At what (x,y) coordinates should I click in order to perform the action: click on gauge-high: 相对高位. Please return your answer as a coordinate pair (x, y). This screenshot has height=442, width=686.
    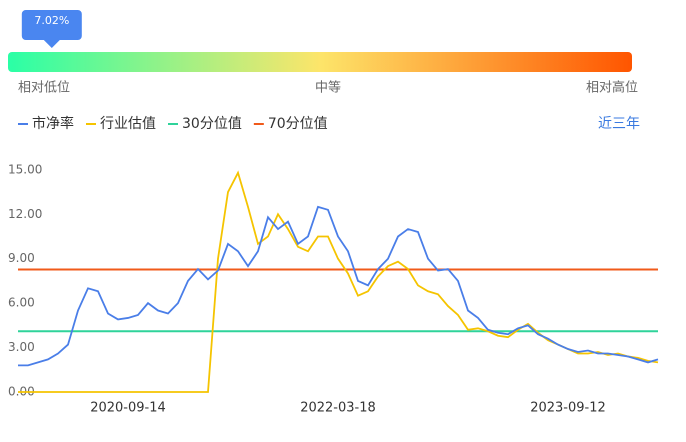
    Looking at the image, I should click on (612, 88).